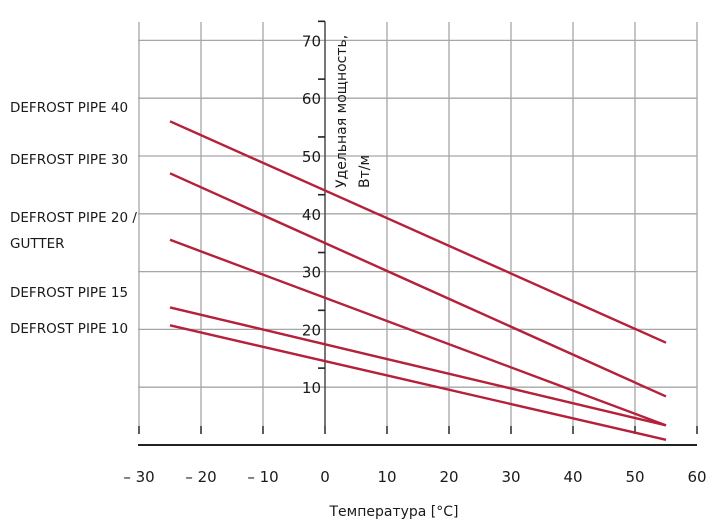 Image resolution: width=717 pixels, height=530 pixels. I want to click on y-axis-title-line1: Удельная мощность,, so click(342, 111).